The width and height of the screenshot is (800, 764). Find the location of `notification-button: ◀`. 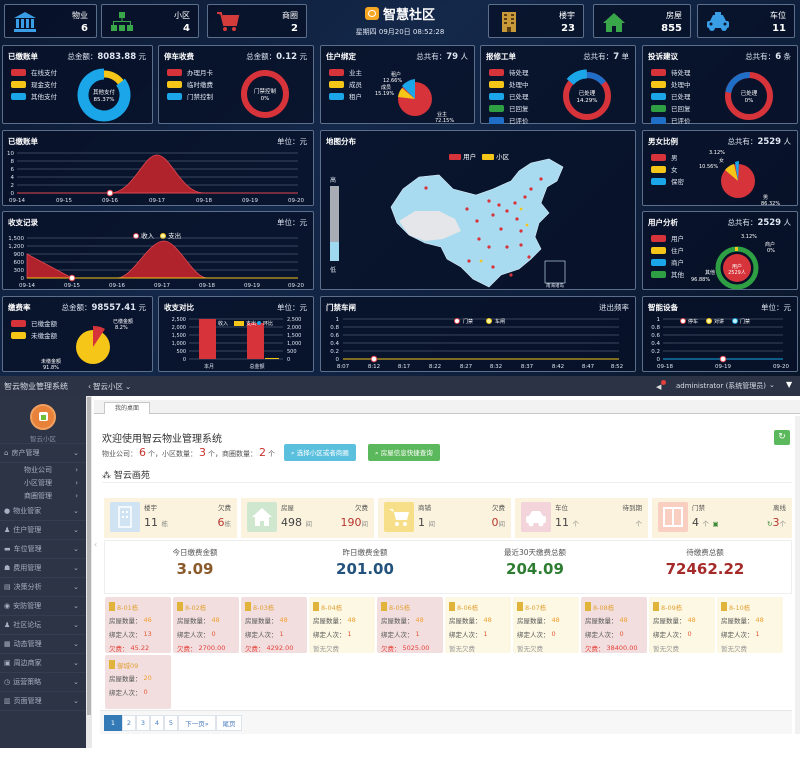

notification-button: ◀ is located at coordinates (661, 385).